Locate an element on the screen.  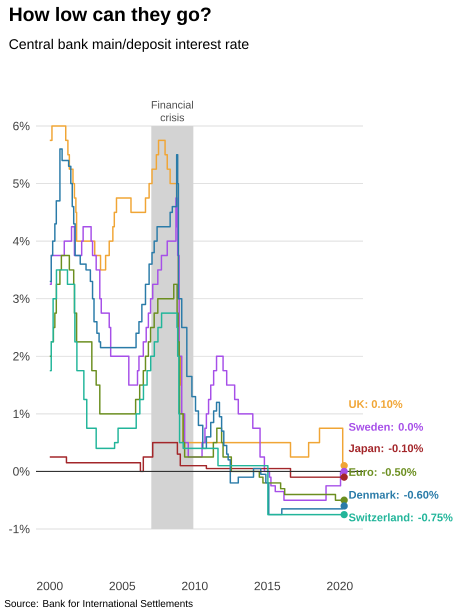
band-label: Financial crisis is located at coordinates (172, 111).